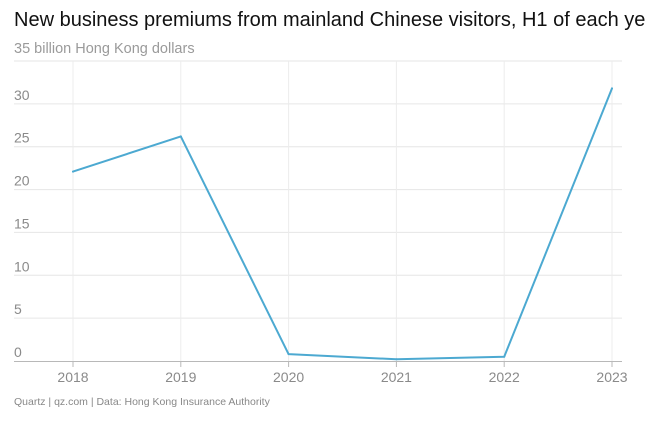 The image size is (645, 423). Describe the element at coordinates (611, 377) in the screenshot. I see `x-tick-label: 2023` at that location.